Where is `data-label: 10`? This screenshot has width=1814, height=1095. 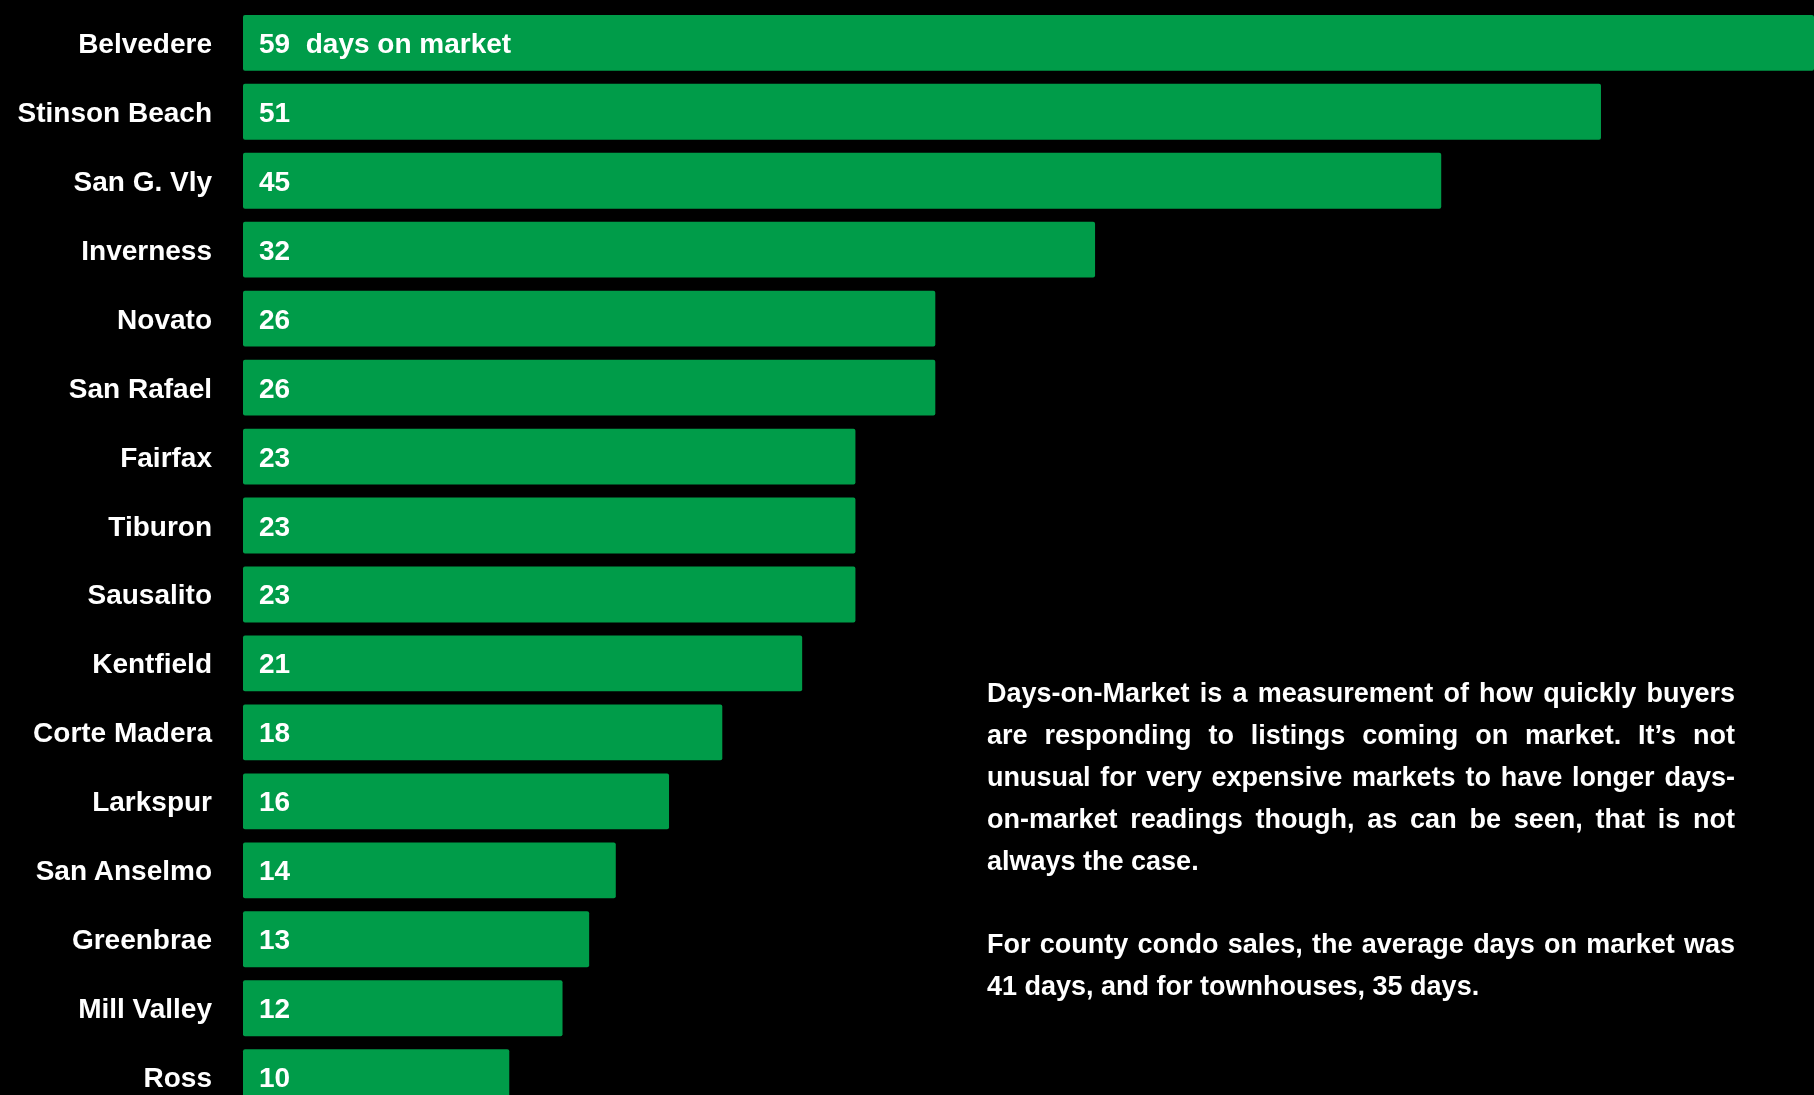 data-label: 10 is located at coordinates (275, 1078).